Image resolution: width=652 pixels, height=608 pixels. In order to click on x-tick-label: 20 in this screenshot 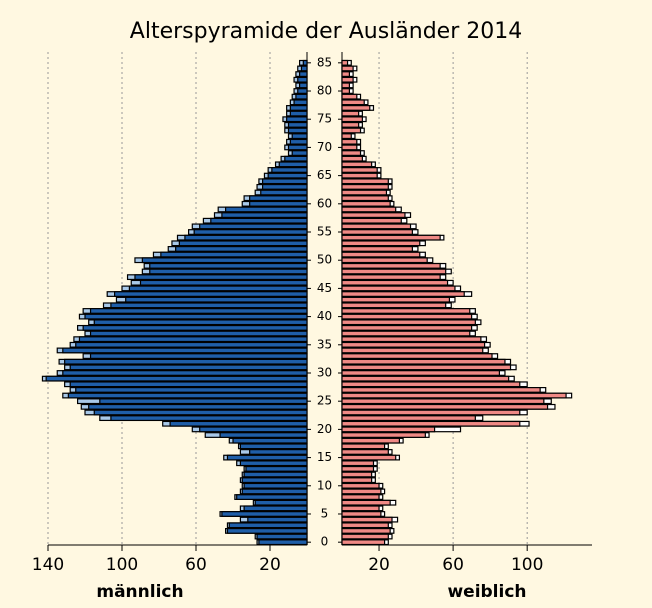, I will do `click(379, 565)`.